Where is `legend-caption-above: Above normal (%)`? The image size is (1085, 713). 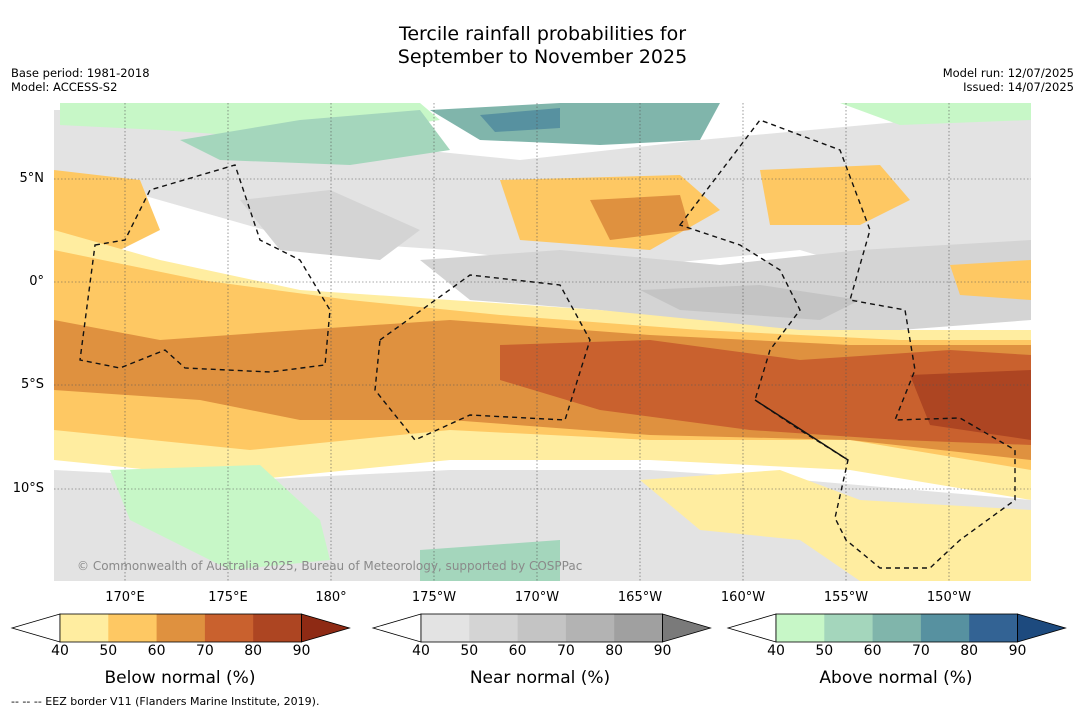
legend-caption-above: Above normal (%) is located at coordinates (896, 678).